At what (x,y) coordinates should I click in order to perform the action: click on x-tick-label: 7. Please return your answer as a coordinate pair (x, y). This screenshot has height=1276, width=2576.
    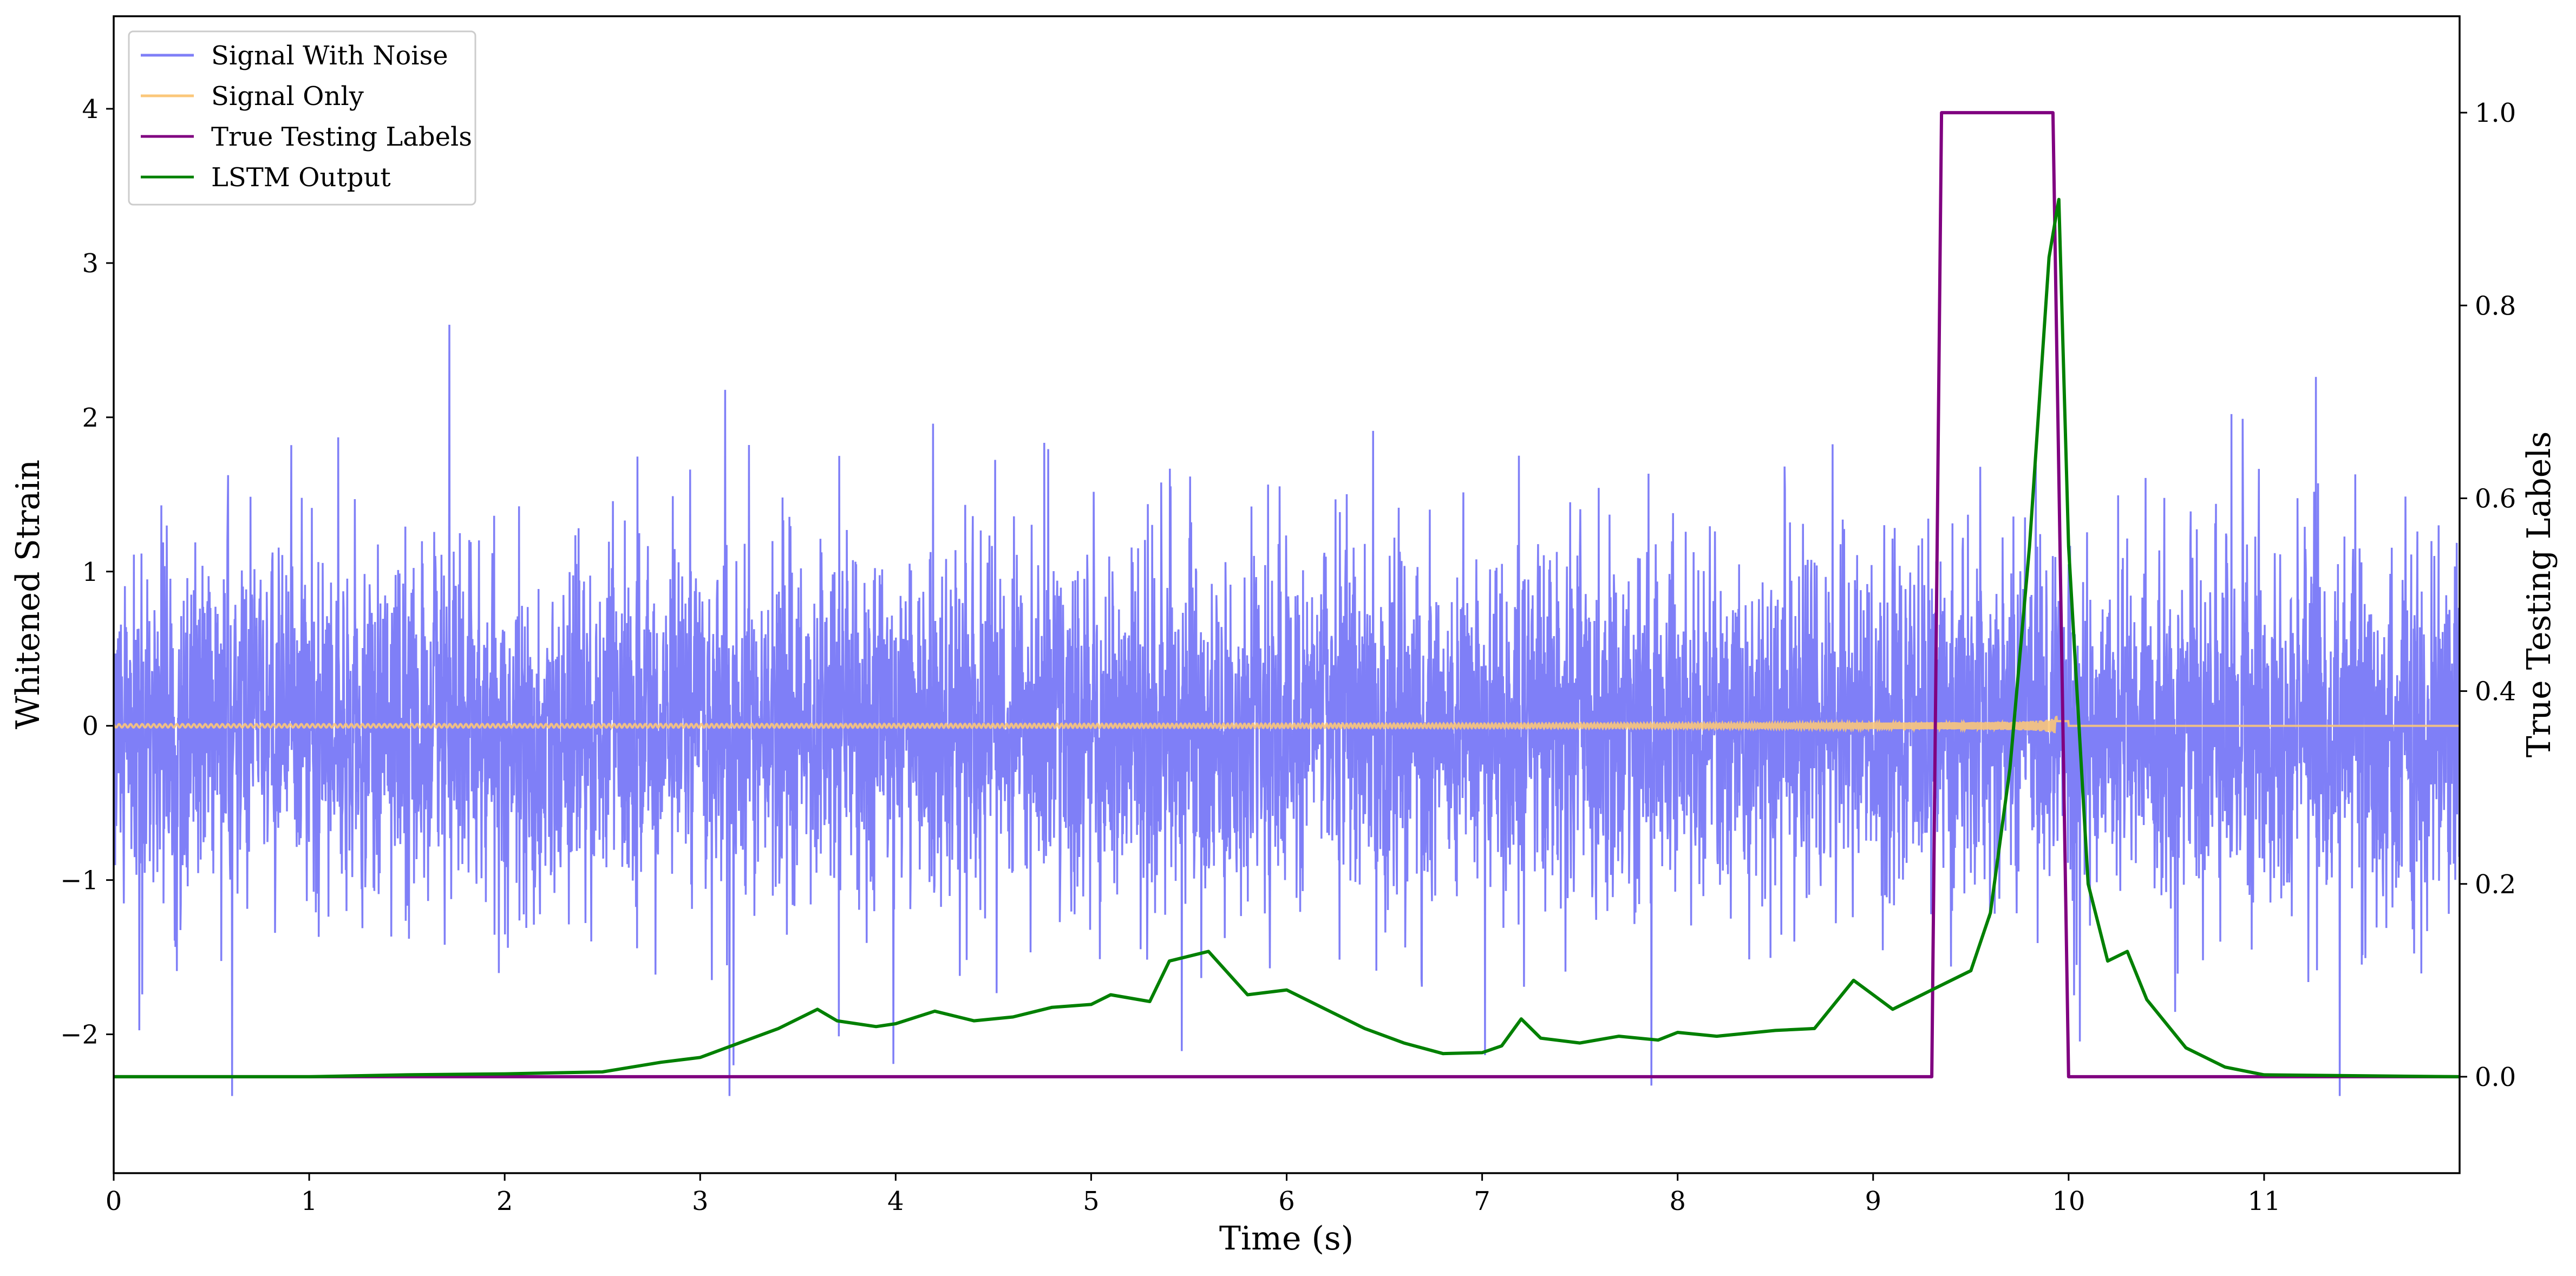
    Looking at the image, I should click on (1482, 1201).